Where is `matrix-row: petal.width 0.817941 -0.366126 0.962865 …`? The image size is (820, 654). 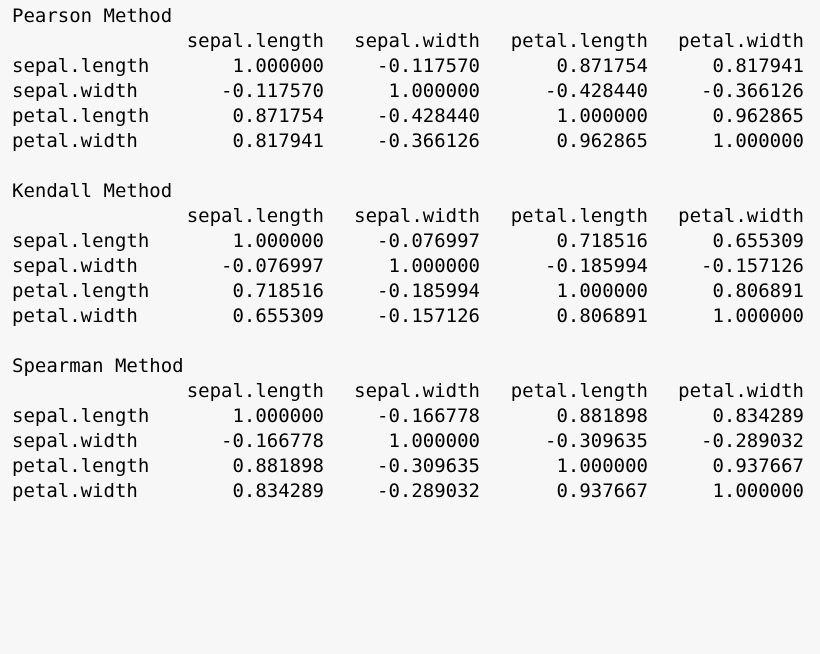
matrix-row: petal.width 0.817941 -0.366126 0.962865 … is located at coordinates (410, 141).